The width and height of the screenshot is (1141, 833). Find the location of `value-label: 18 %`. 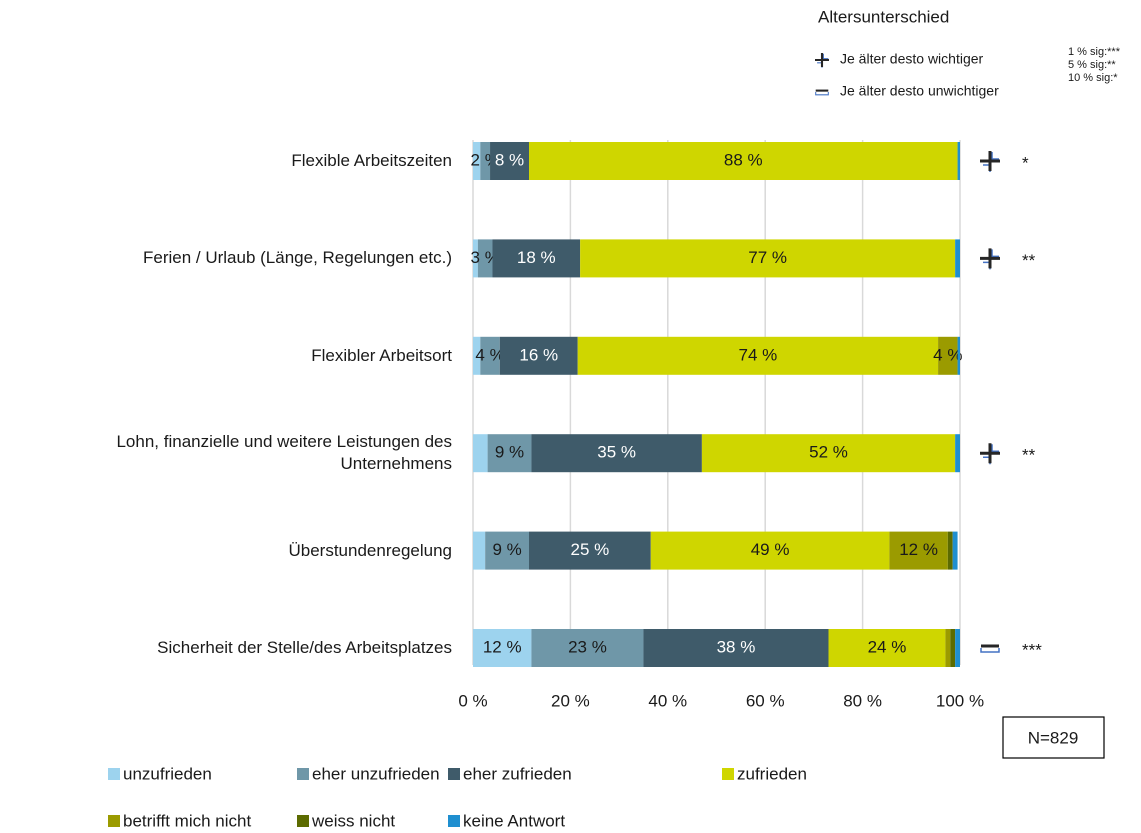

value-label: 18 % is located at coordinates (536, 257).